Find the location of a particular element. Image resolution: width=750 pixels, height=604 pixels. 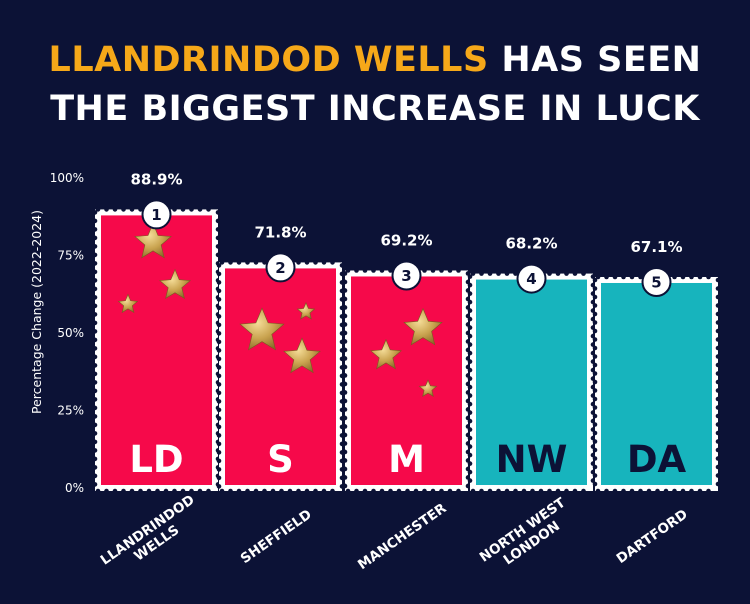

rank-number: 1 is located at coordinates (156, 215).